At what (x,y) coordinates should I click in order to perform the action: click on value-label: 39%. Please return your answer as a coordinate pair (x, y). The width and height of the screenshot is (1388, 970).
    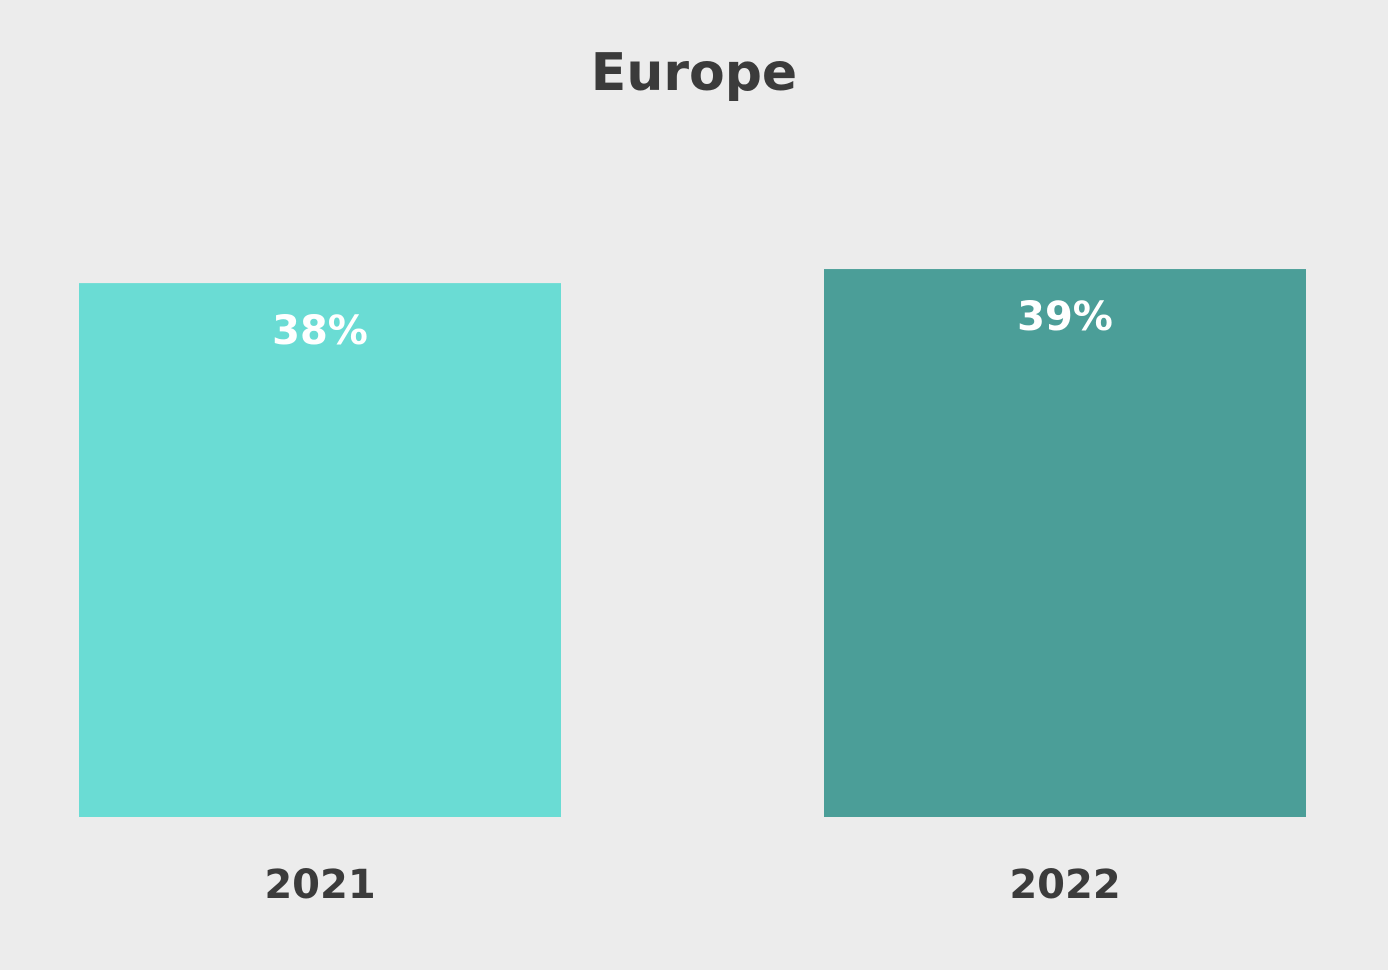
    Looking at the image, I should click on (1065, 317).